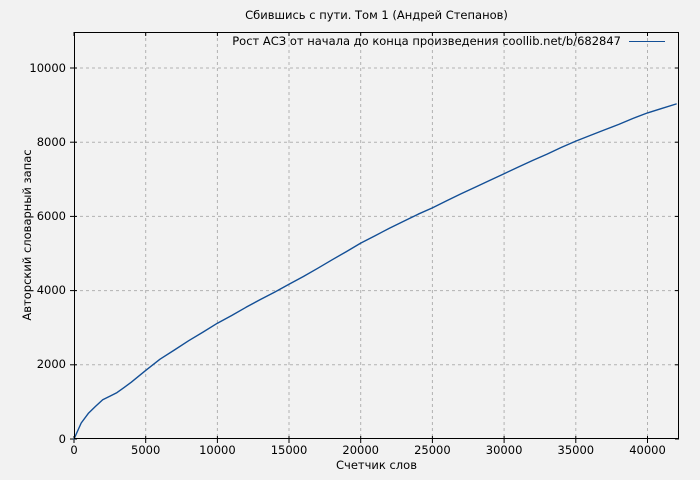 The height and width of the screenshot is (480, 700). I want to click on y-tick-label: 2000, so click(51, 364).